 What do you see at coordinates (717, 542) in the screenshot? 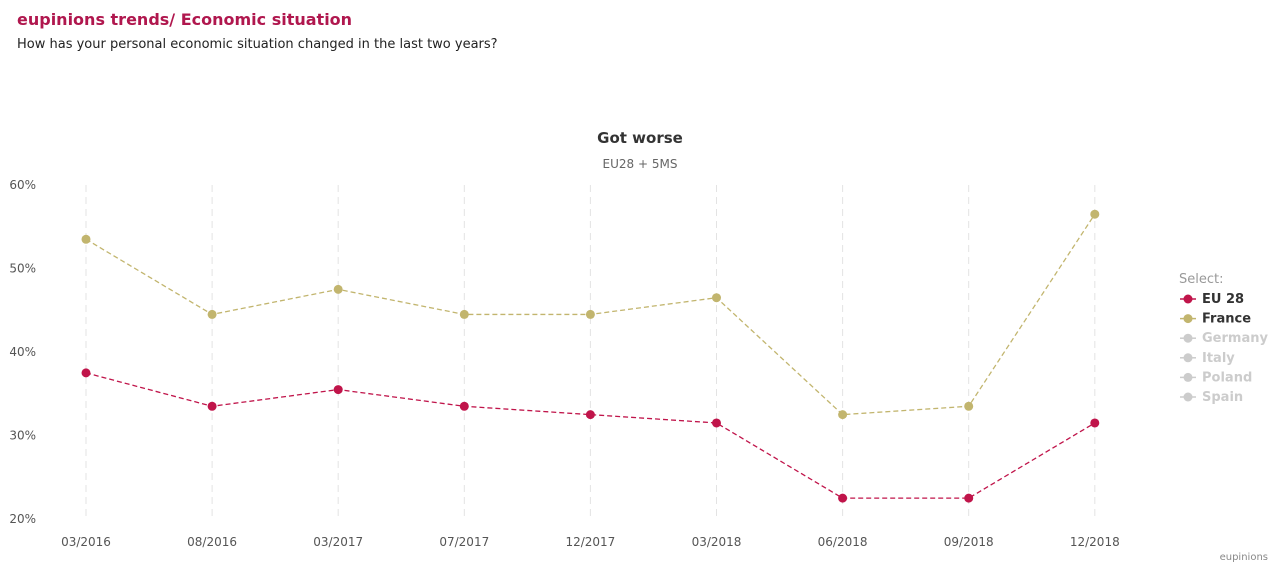
I see `x-tick-label: 03/2018` at bounding box center [717, 542].